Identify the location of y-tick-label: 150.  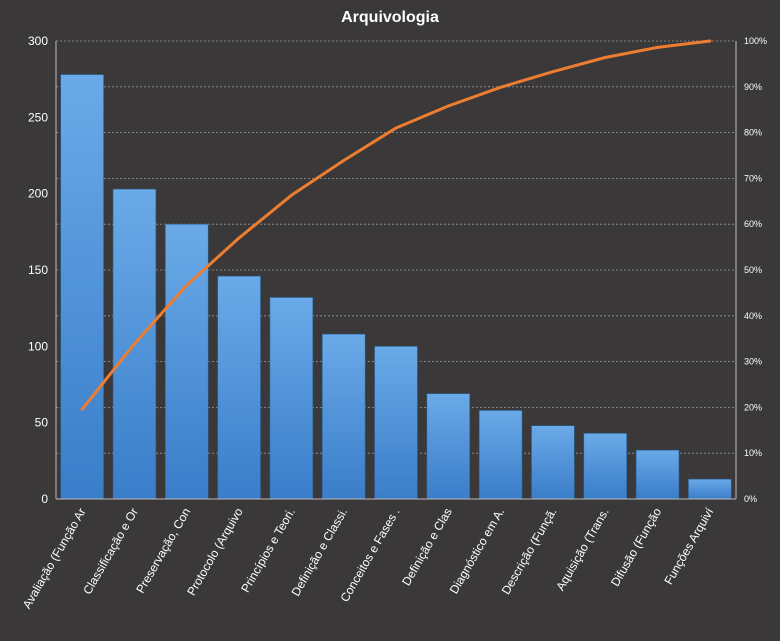
(38, 270).